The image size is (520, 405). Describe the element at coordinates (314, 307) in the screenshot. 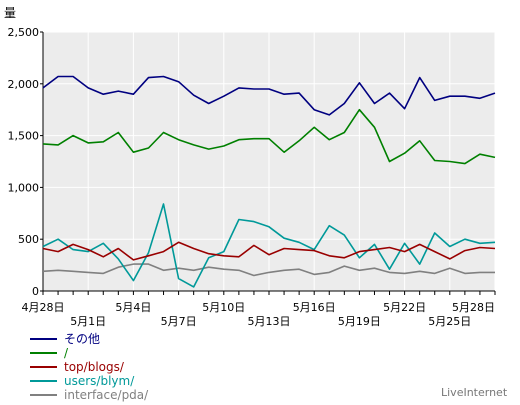

I see `x-tick-label: 5月16日` at that location.